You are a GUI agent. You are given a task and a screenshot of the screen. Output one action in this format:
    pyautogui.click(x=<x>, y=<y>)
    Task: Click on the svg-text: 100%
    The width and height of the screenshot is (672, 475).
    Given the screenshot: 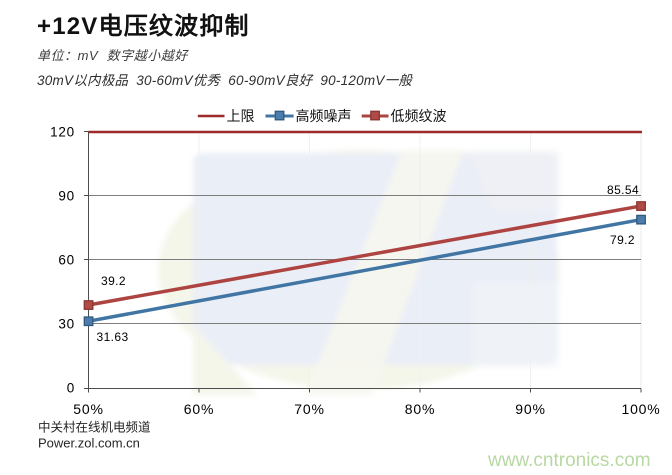 What is the action you would take?
    pyautogui.click(x=640, y=409)
    